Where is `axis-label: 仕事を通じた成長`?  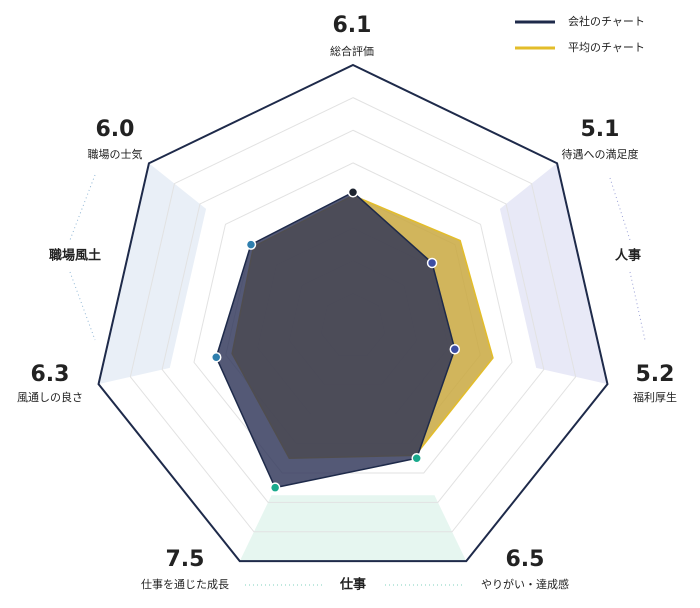
axis-label: 仕事を通じた成長 is located at coordinates (185, 584).